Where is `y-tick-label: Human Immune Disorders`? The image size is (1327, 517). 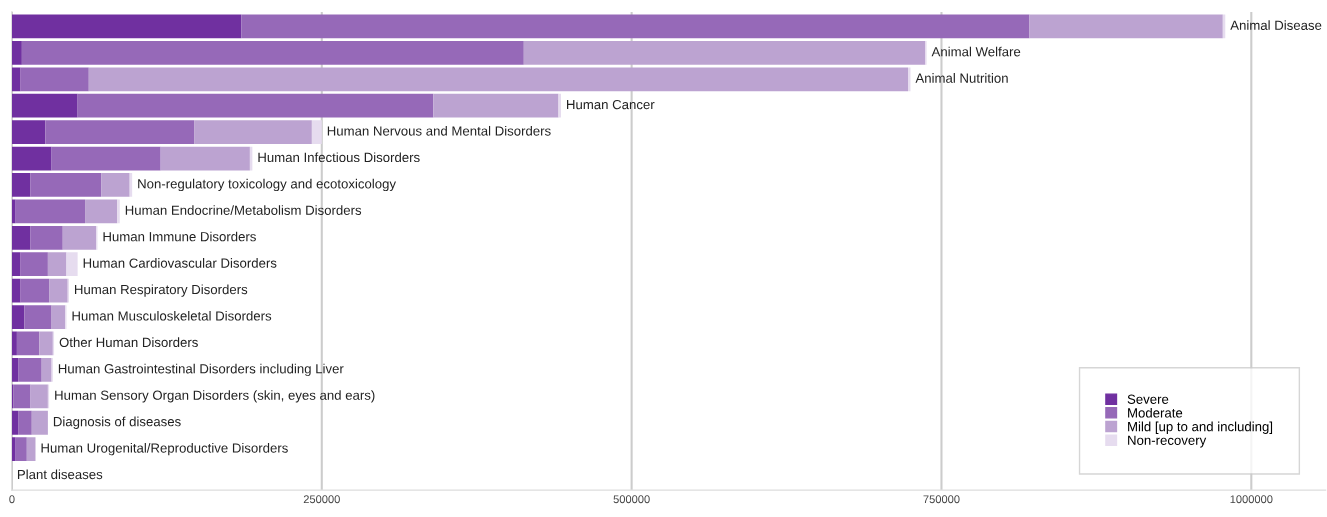
y-tick-label: Human Immune Disorders is located at coordinates (179, 236).